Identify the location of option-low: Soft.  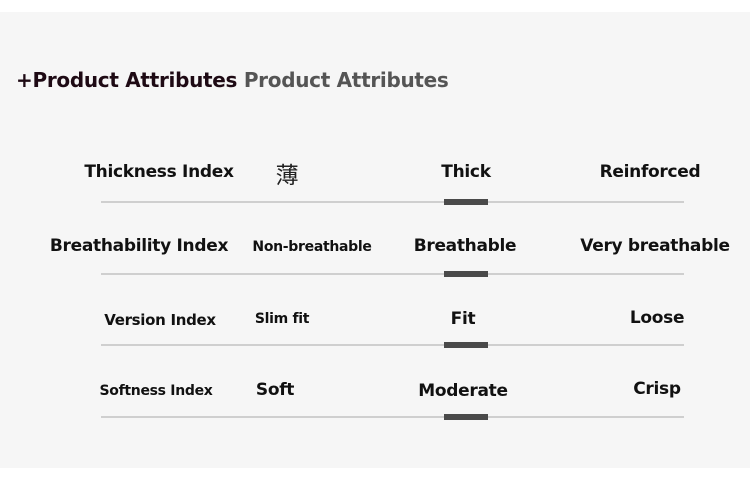
(275, 390).